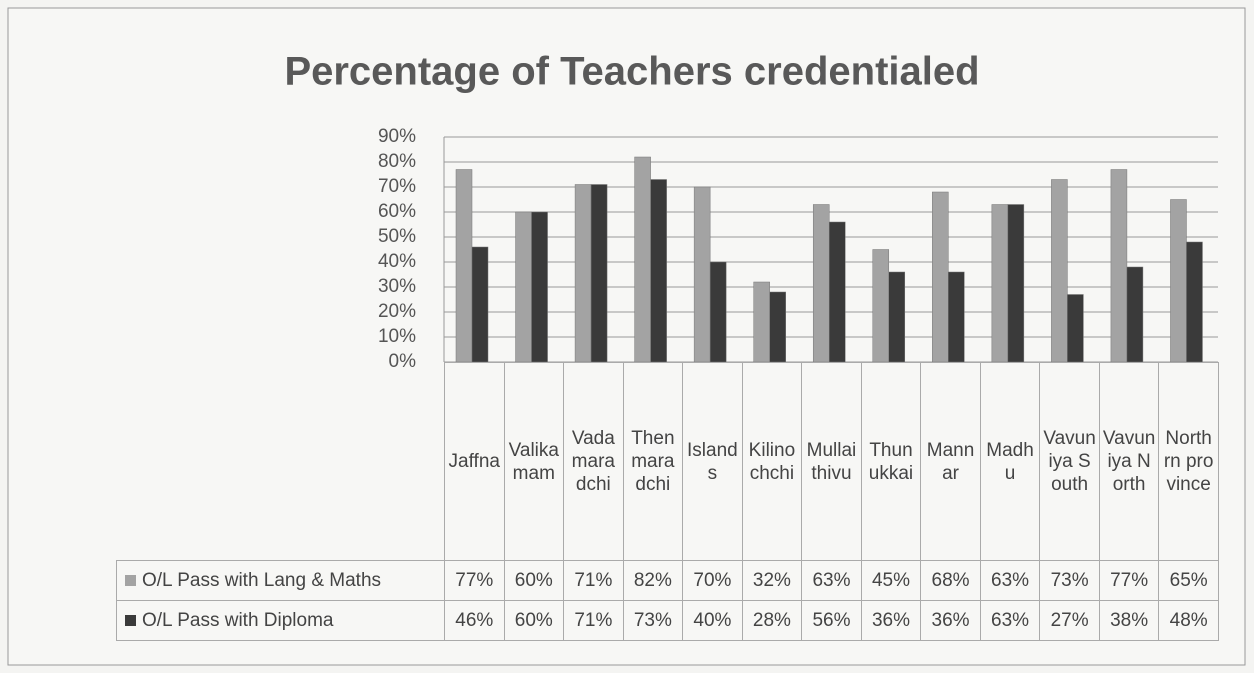  What do you see at coordinates (397, 261) in the screenshot?
I see `y-tick-label: 40%` at bounding box center [397, 261].